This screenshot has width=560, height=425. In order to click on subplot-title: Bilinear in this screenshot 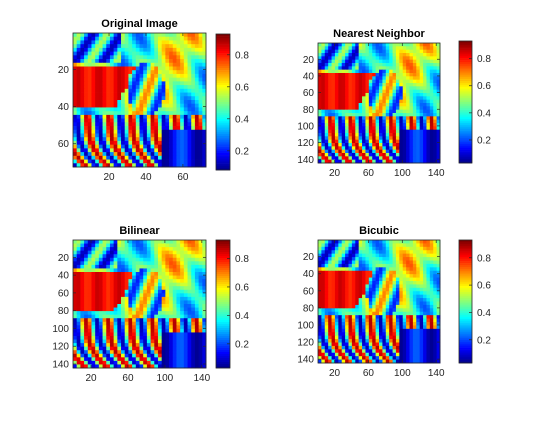, I will do `click(139, 231)`.